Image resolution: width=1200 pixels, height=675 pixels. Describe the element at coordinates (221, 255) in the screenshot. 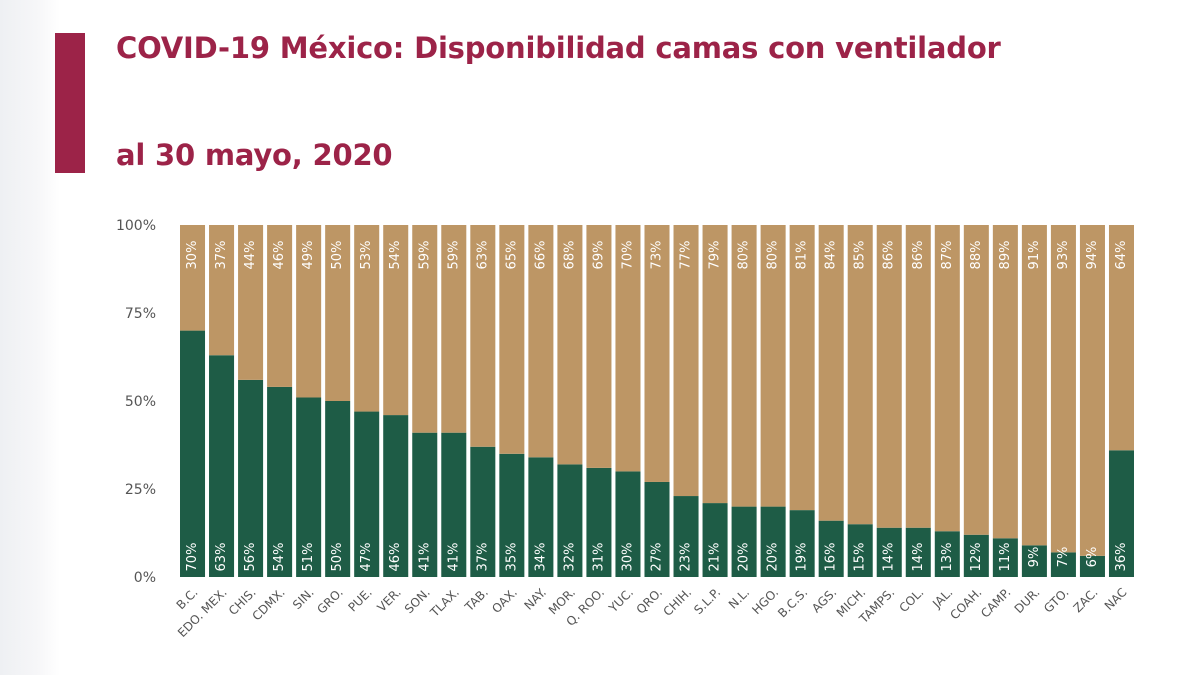

I see `bar-available-label-1: 37%` at that location.